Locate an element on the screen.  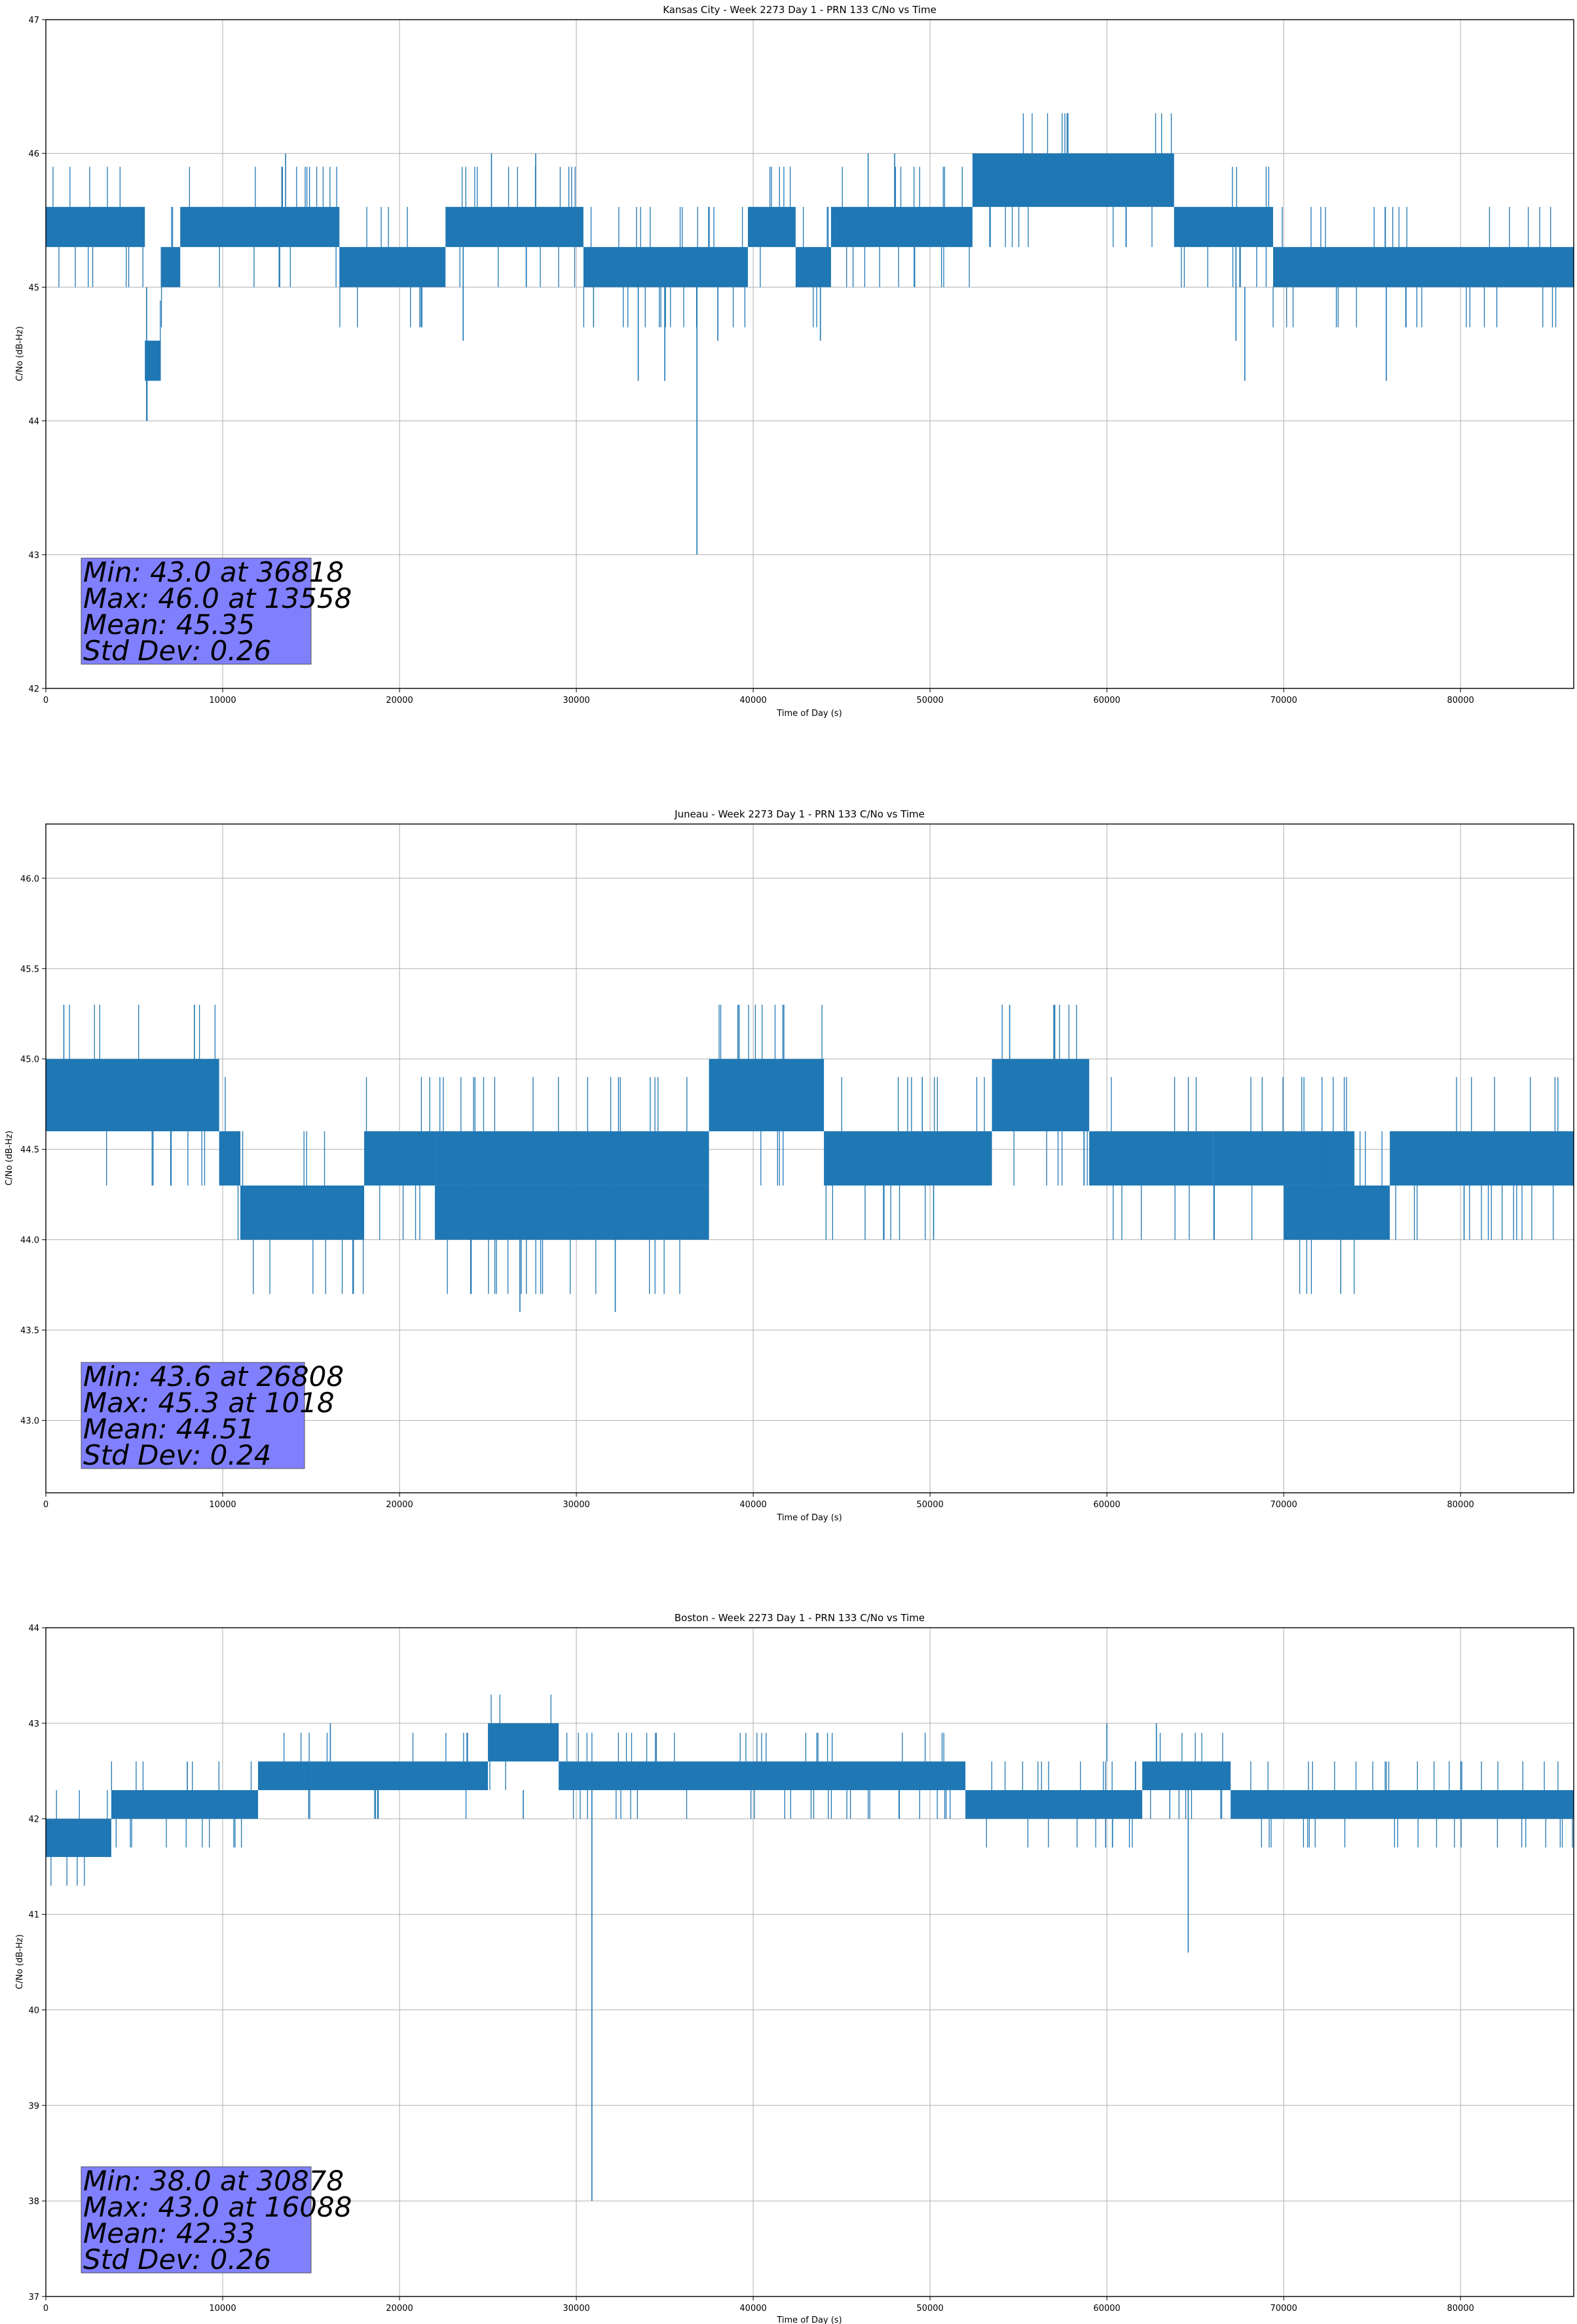
stats-min: Min: 43.0 at 36818 is located at coordinates (213, 572).